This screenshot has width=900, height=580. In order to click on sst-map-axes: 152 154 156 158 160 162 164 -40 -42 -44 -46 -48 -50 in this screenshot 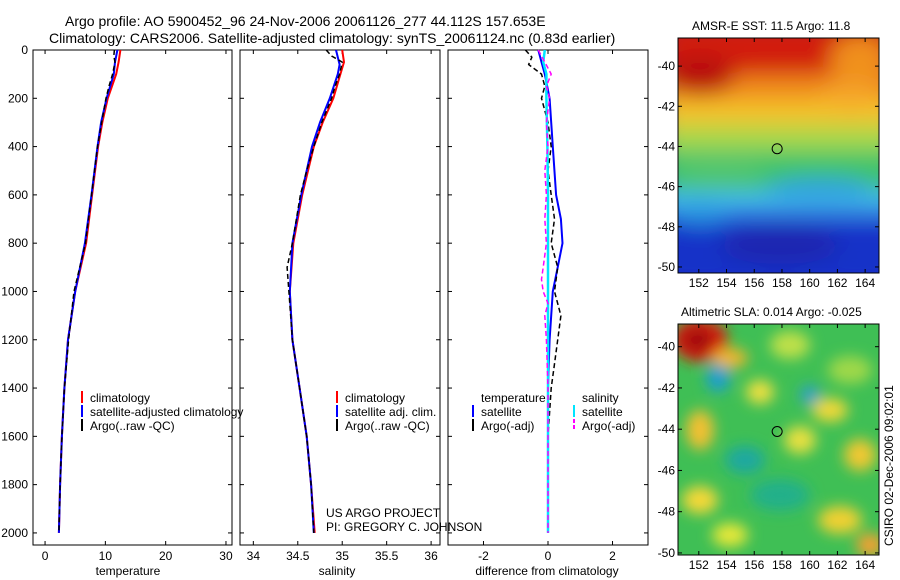, I will do `click(768, 164)`.